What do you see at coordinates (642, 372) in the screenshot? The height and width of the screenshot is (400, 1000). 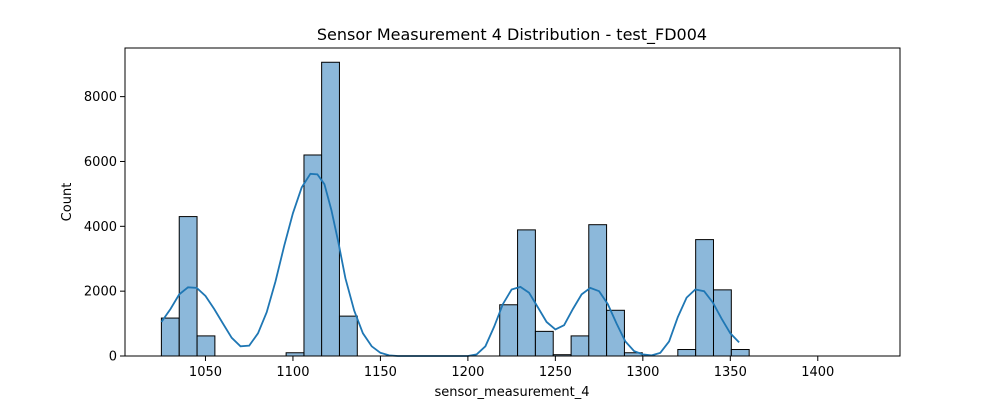 I see `x-tick-label: 1300` at bounding box center [642, 372].